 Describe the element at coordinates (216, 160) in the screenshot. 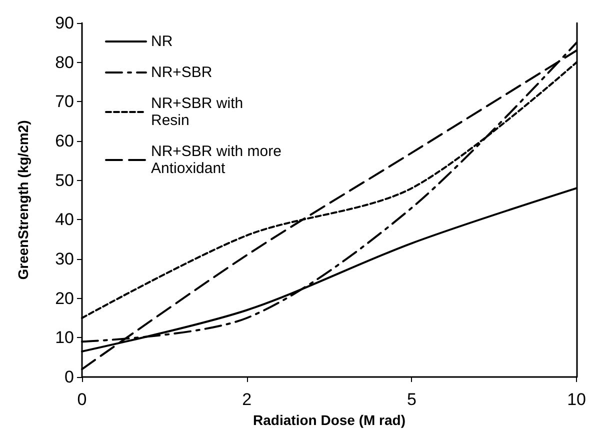

I see `legend-label: NR+SBR with more Antioxidant` at that location.